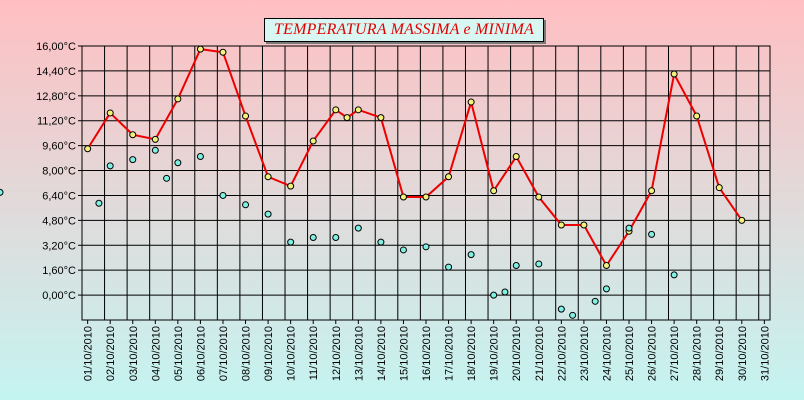  What do you see at coordinates (495, 353) in the screenshot?
I see `x-tick-label: 19/10/2010` at bounding box center [495, 353].